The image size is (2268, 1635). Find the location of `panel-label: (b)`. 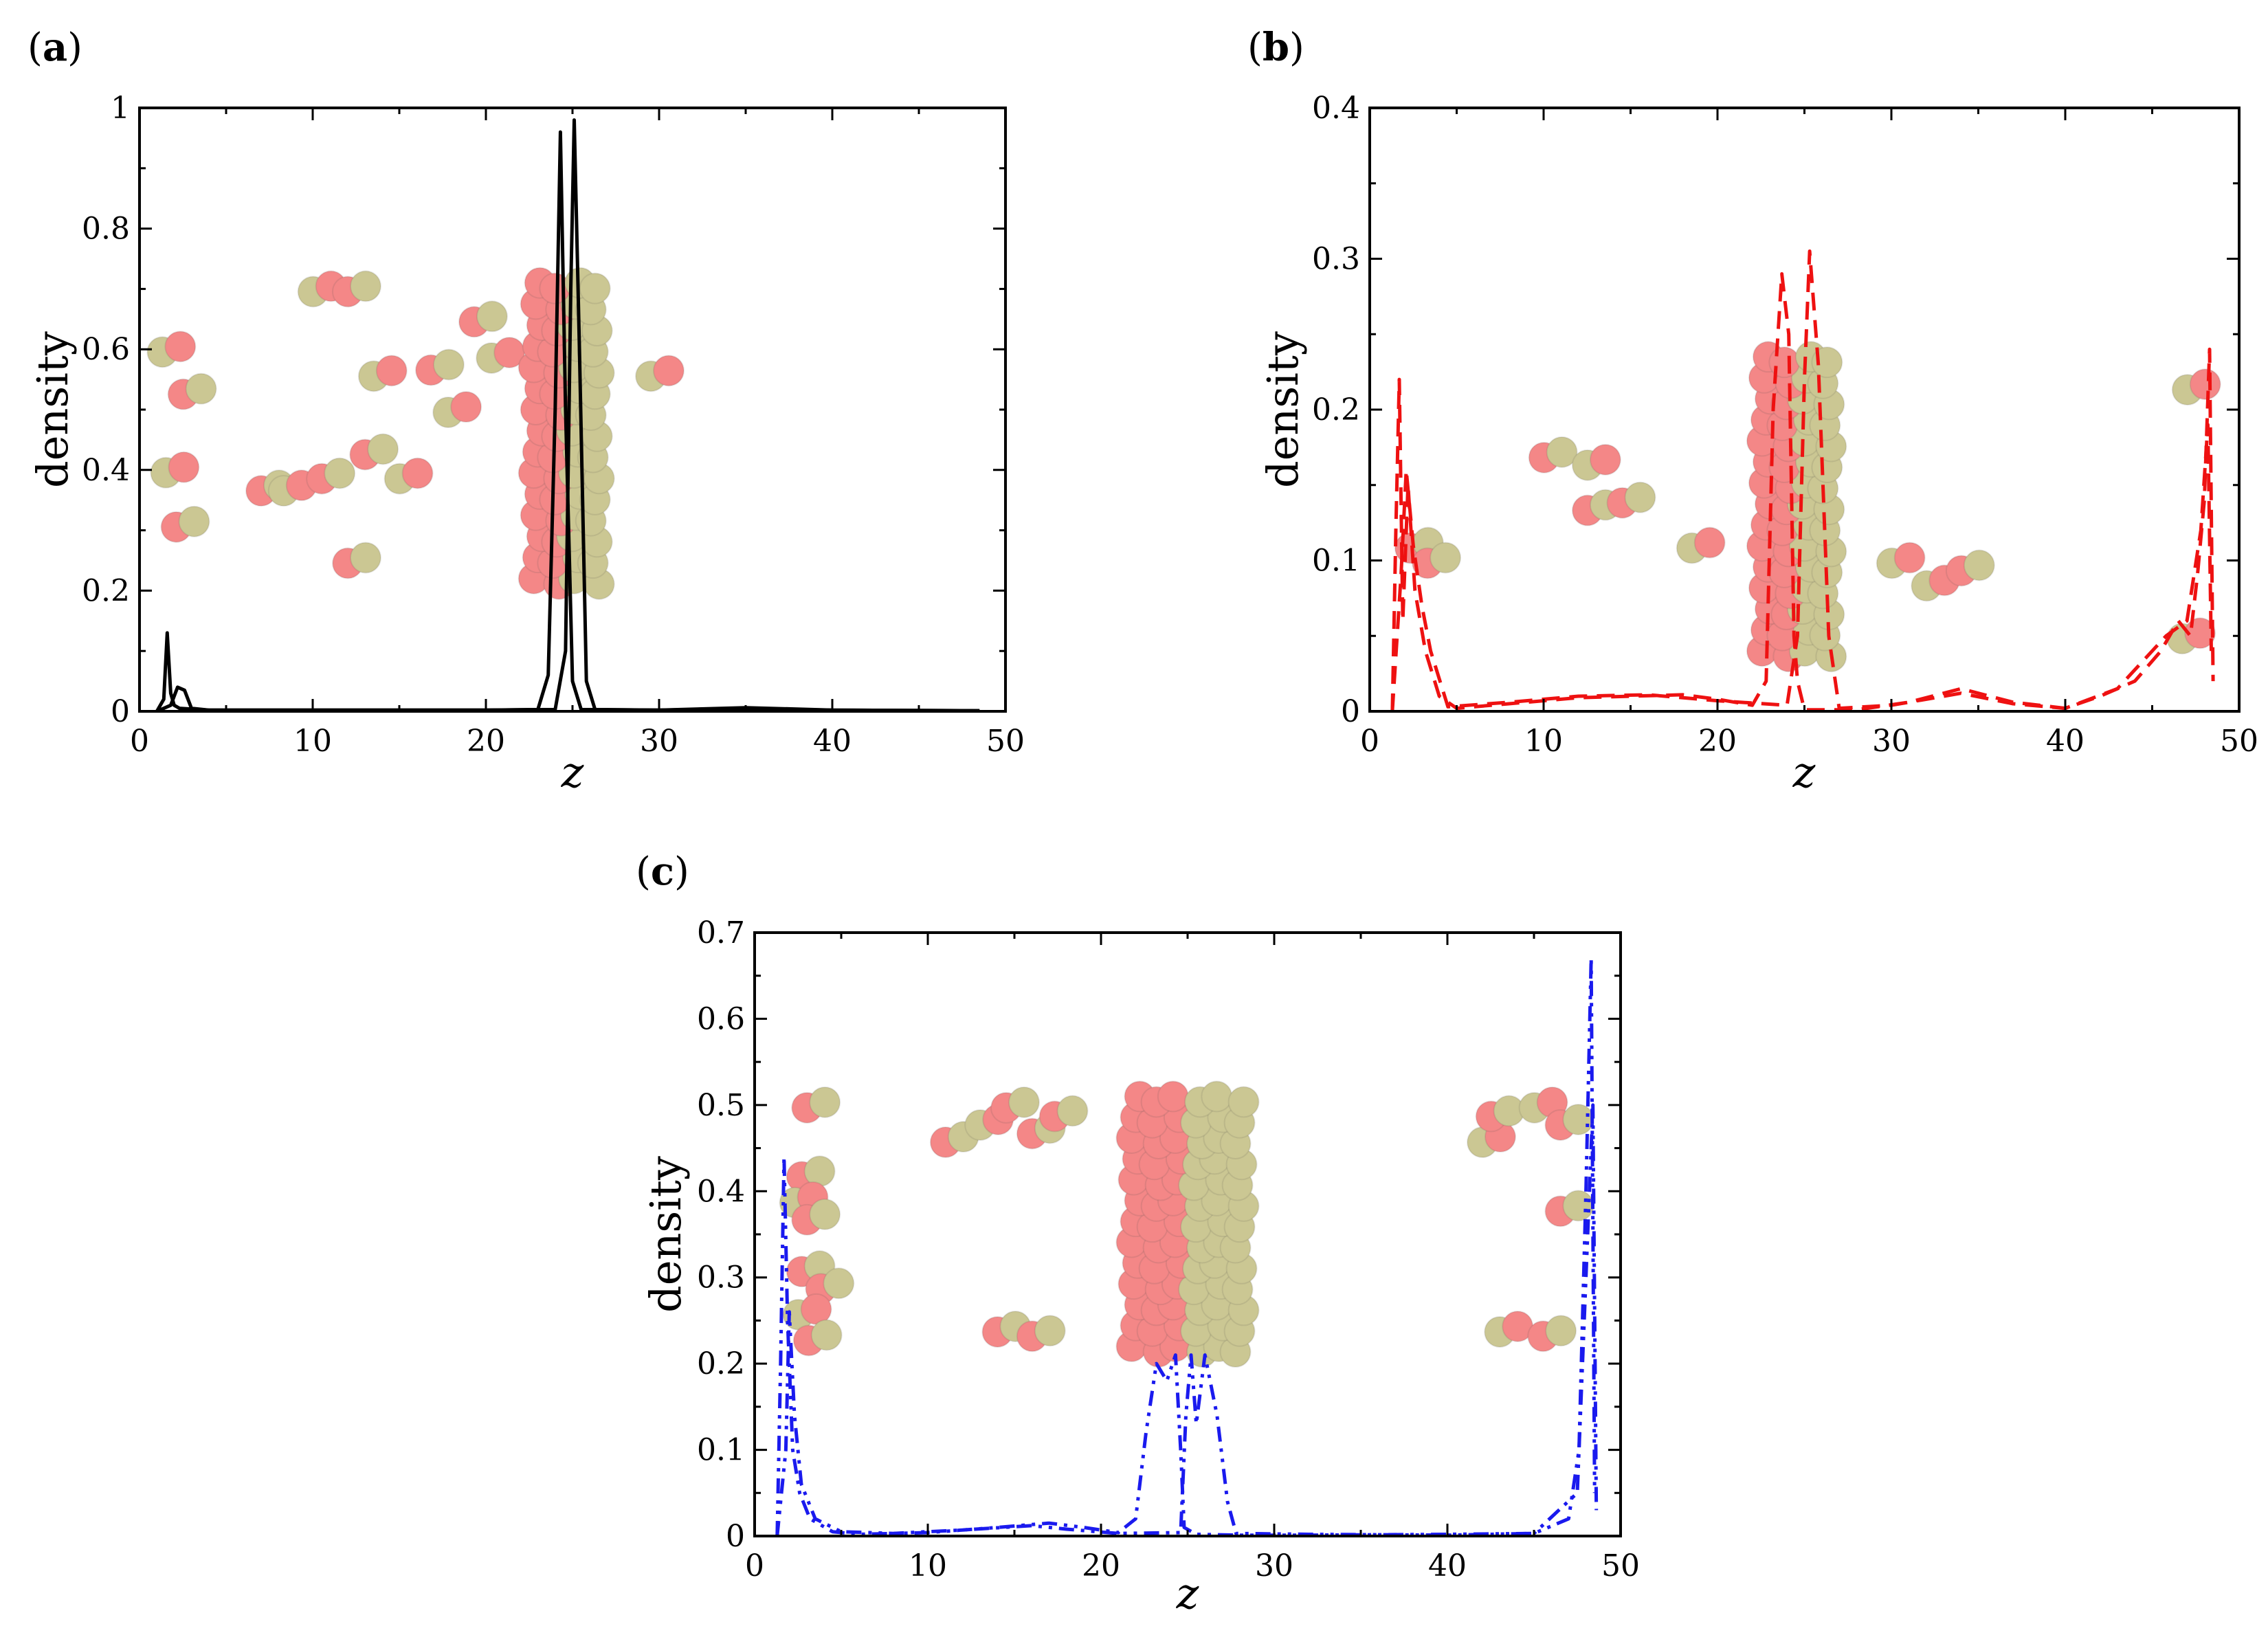

panel-label: (b) is located at coordinates (1275, 47).